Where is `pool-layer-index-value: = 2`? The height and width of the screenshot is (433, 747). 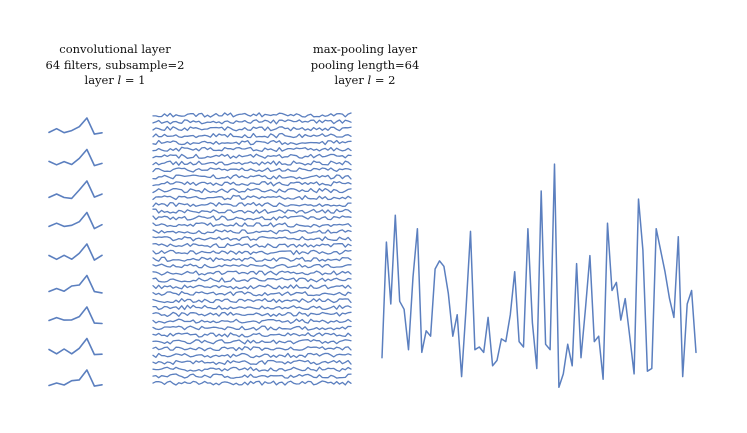
pool-layer-index-value: = 2 is located at coordinates (383, 80).